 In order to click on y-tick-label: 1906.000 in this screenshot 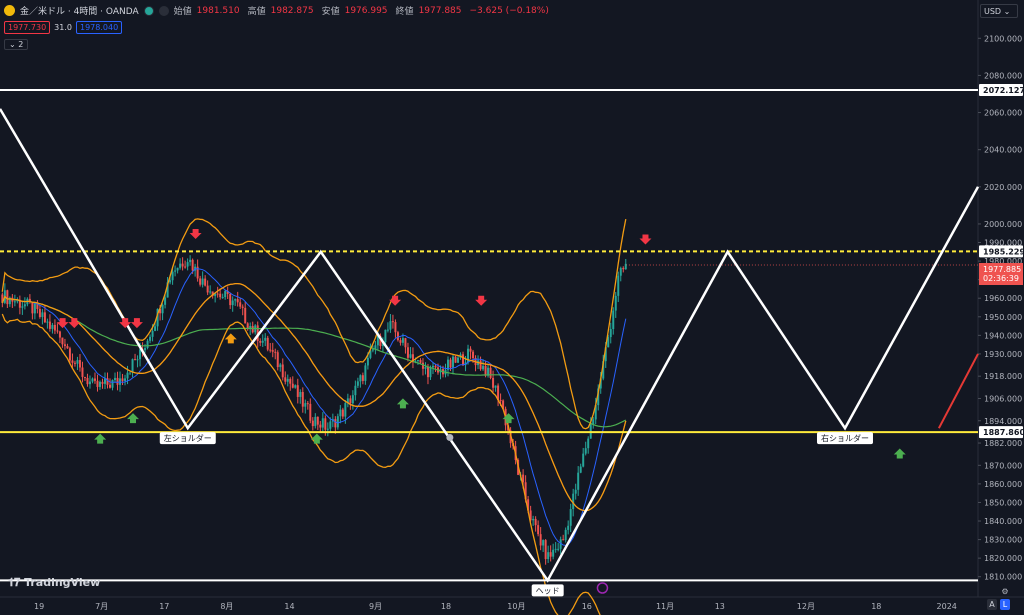, I will do `click(1003, 398)`.